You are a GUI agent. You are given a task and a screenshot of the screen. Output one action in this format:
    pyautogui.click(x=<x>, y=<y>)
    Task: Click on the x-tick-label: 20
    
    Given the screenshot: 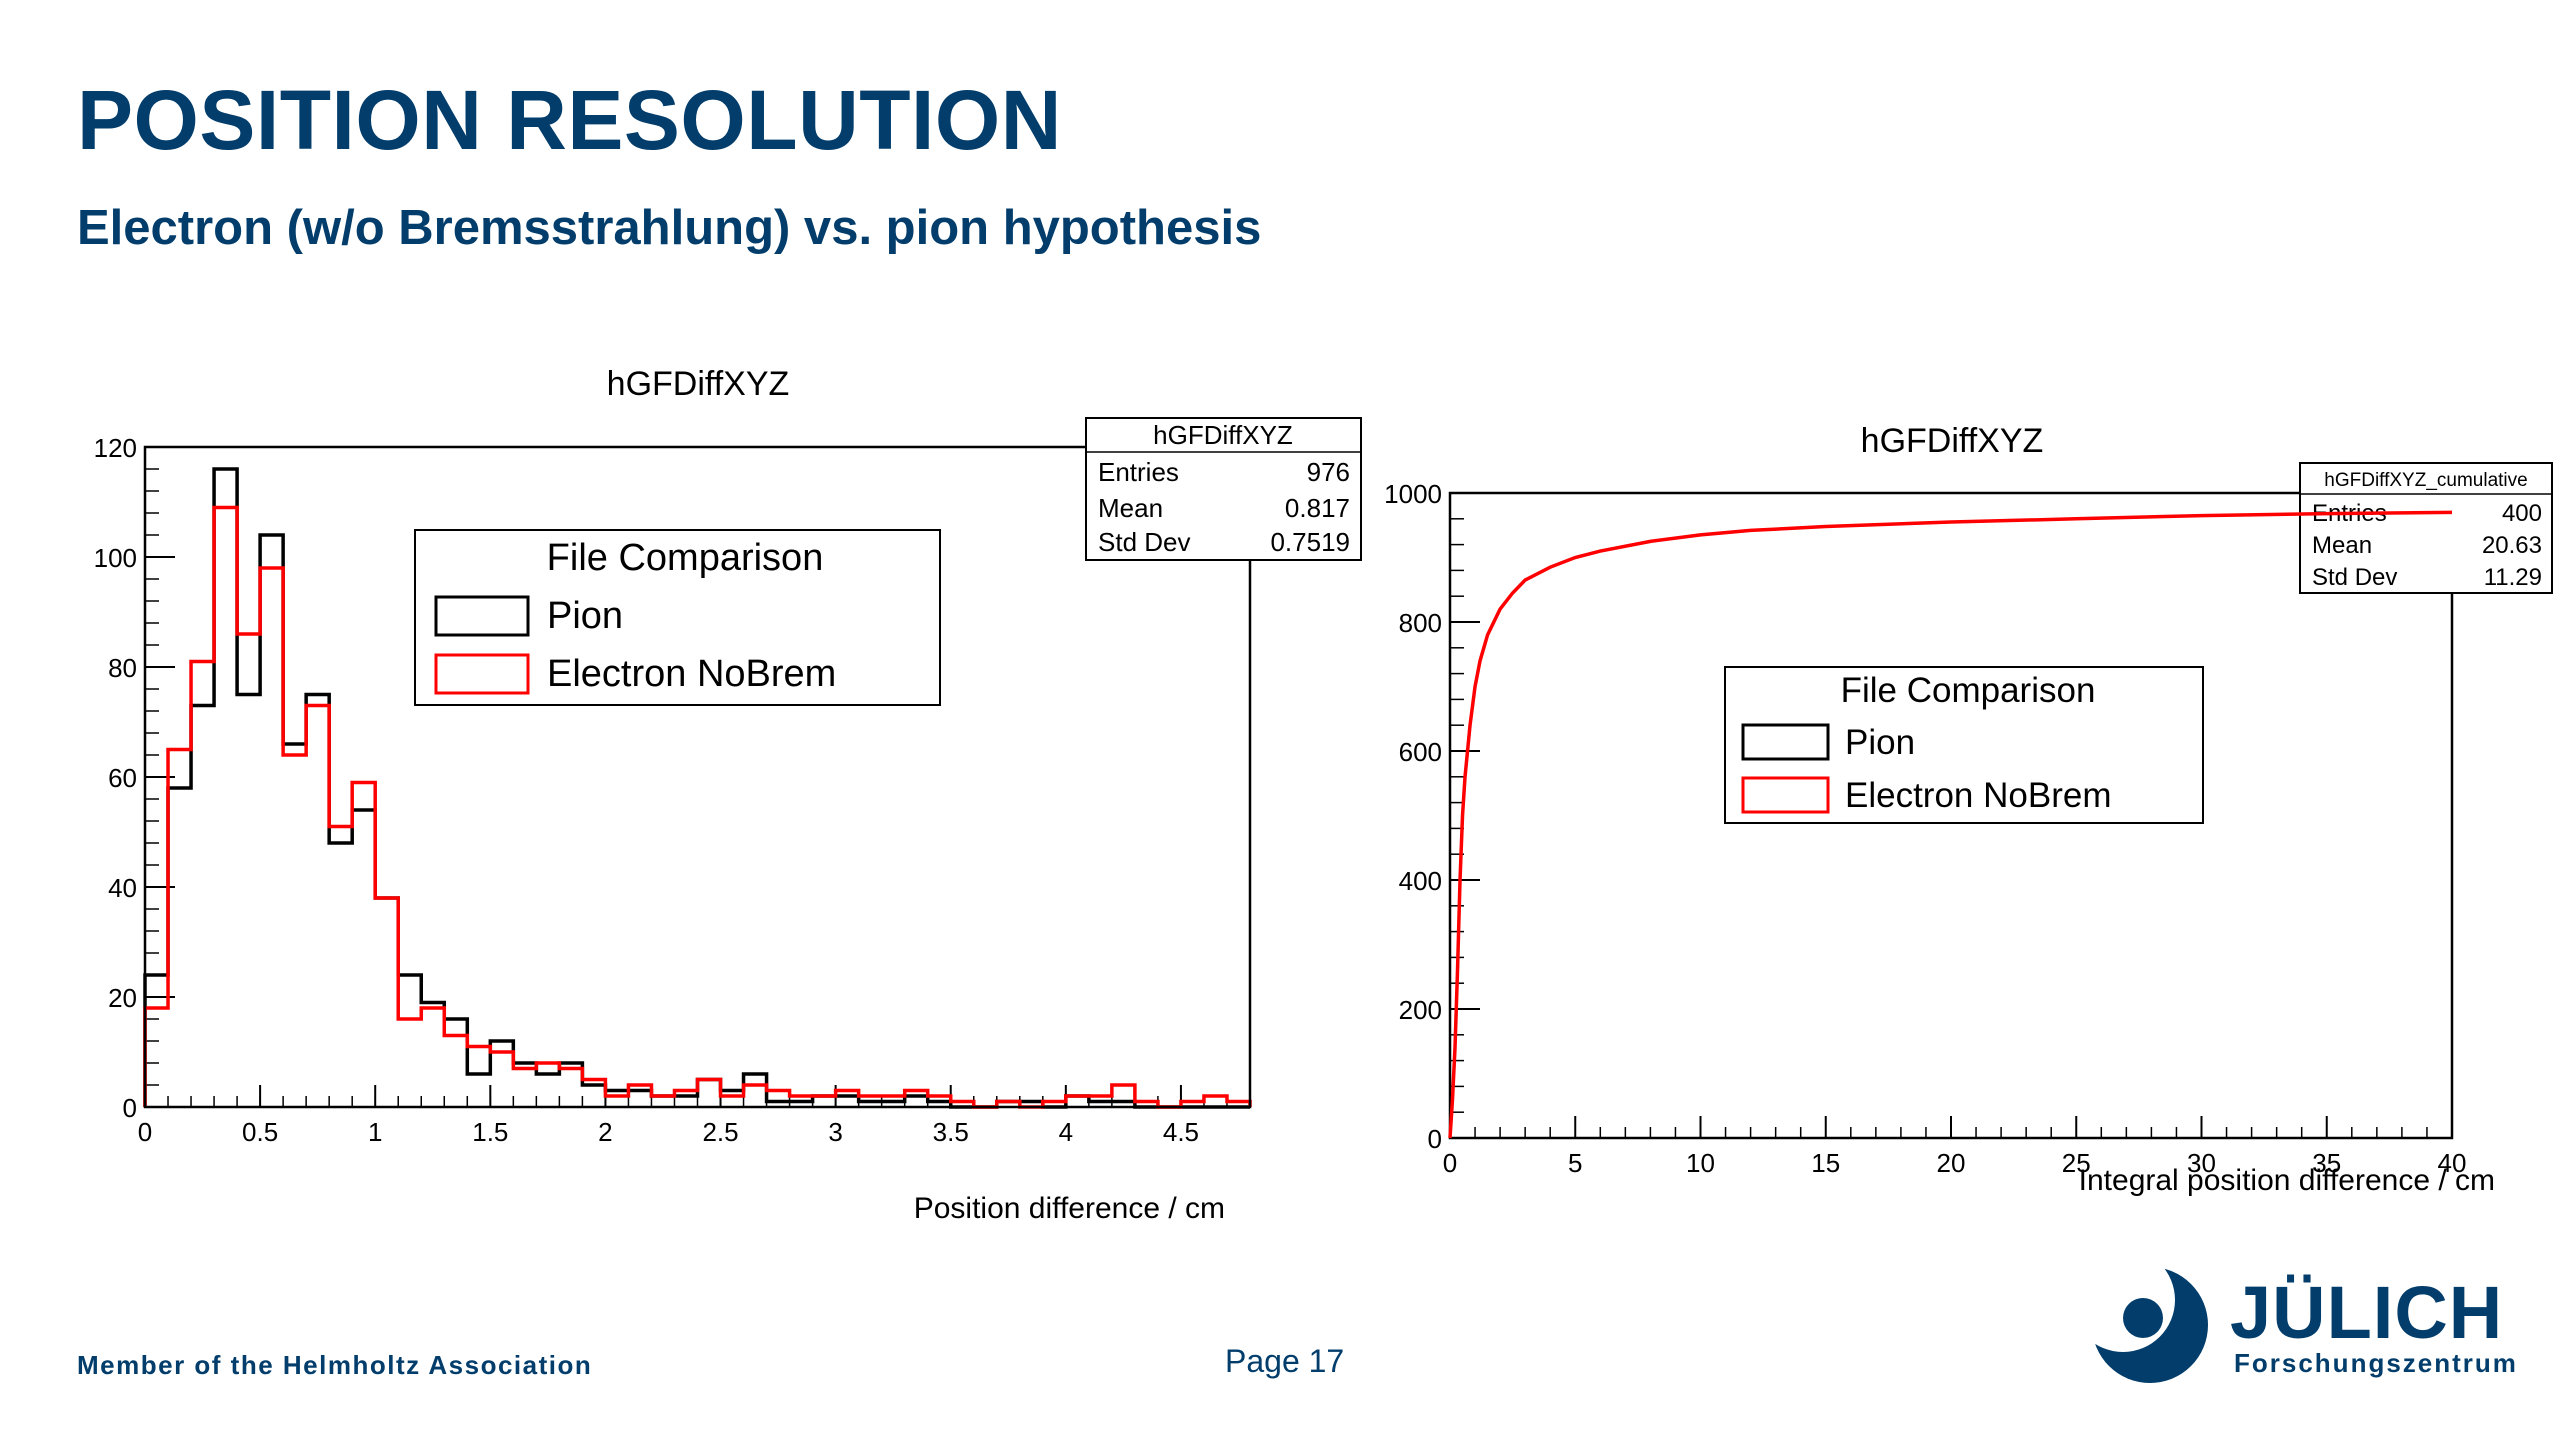 What is the action you would take?
    pyautogui.click(x=1951, y=1163)
    